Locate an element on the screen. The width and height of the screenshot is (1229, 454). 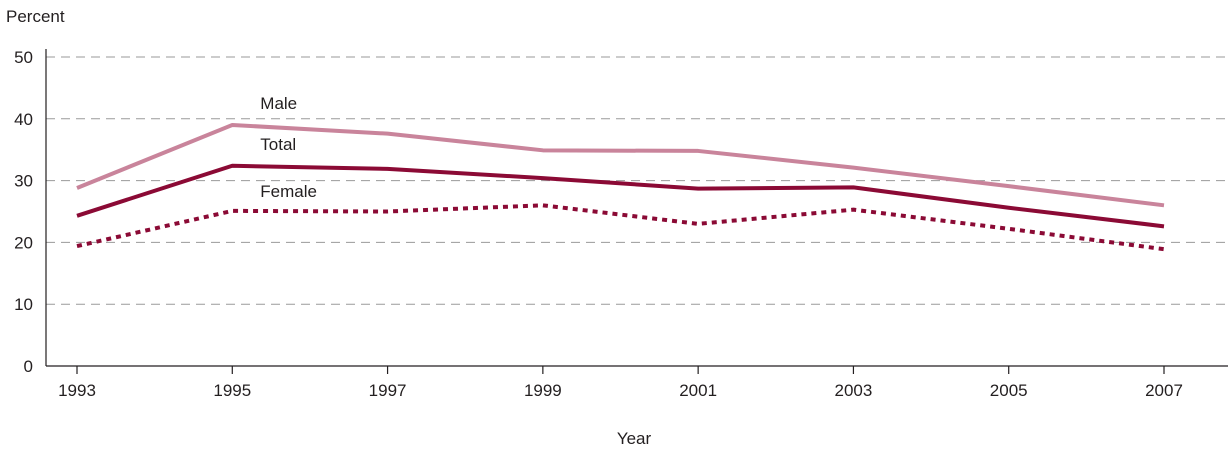
x-tick-label: 2003 is located at coordinates (854, 390).